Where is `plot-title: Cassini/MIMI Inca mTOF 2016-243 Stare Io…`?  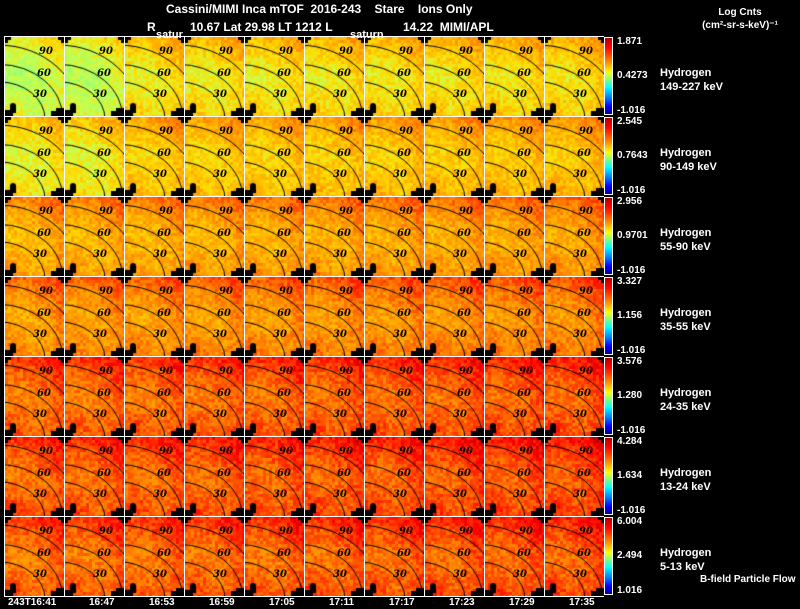
plot-title: Cassini/MIMI Inca mTOF 2016-243 Stare Io… is located at coordinates (319, 9).